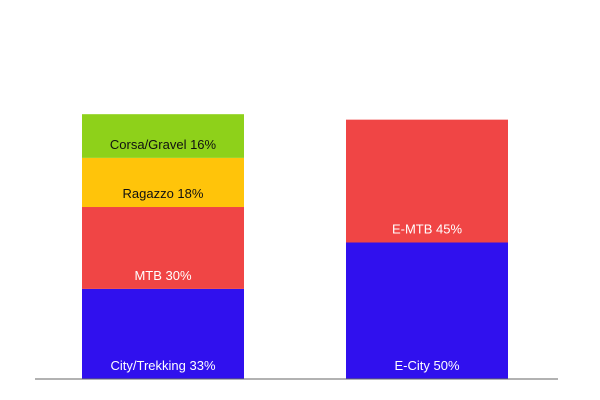 The image size is (600, 400). Describe the element at coordinates (163, 193) in the screenshot. I see `segment-label: Ragazzo 18%` at that location.